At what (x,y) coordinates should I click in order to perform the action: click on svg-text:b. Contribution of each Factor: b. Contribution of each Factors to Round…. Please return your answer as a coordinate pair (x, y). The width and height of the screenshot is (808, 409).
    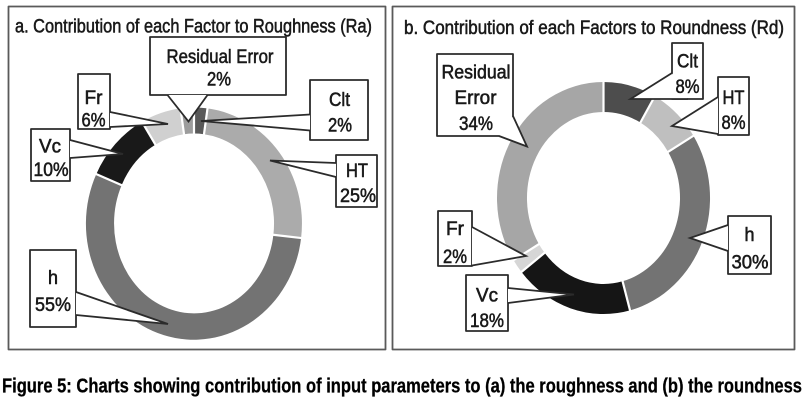
    Looking at the image, I should click on (594, 28).